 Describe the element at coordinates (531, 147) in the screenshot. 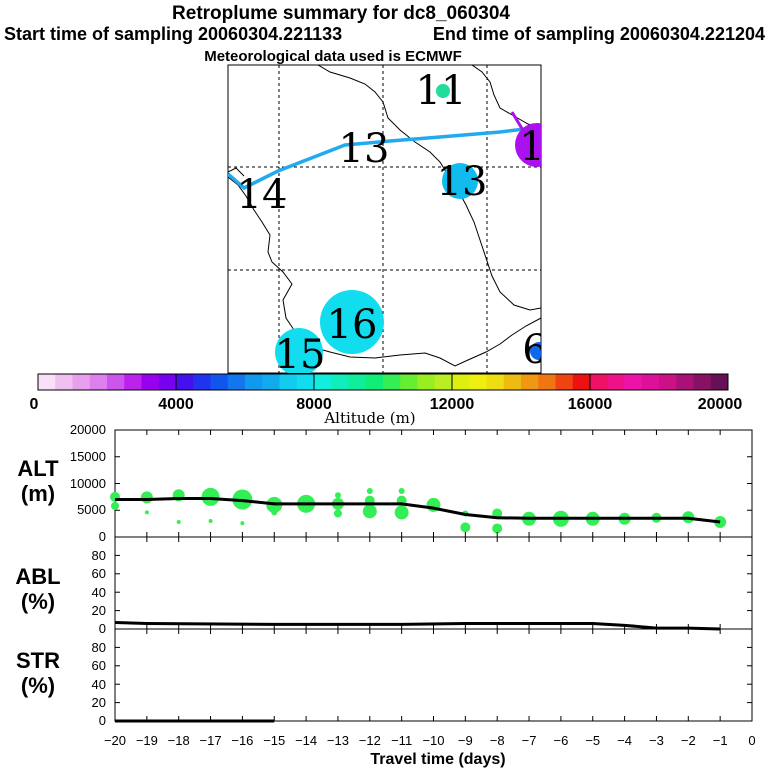

I see `map-day-label-1: 1` at that location.